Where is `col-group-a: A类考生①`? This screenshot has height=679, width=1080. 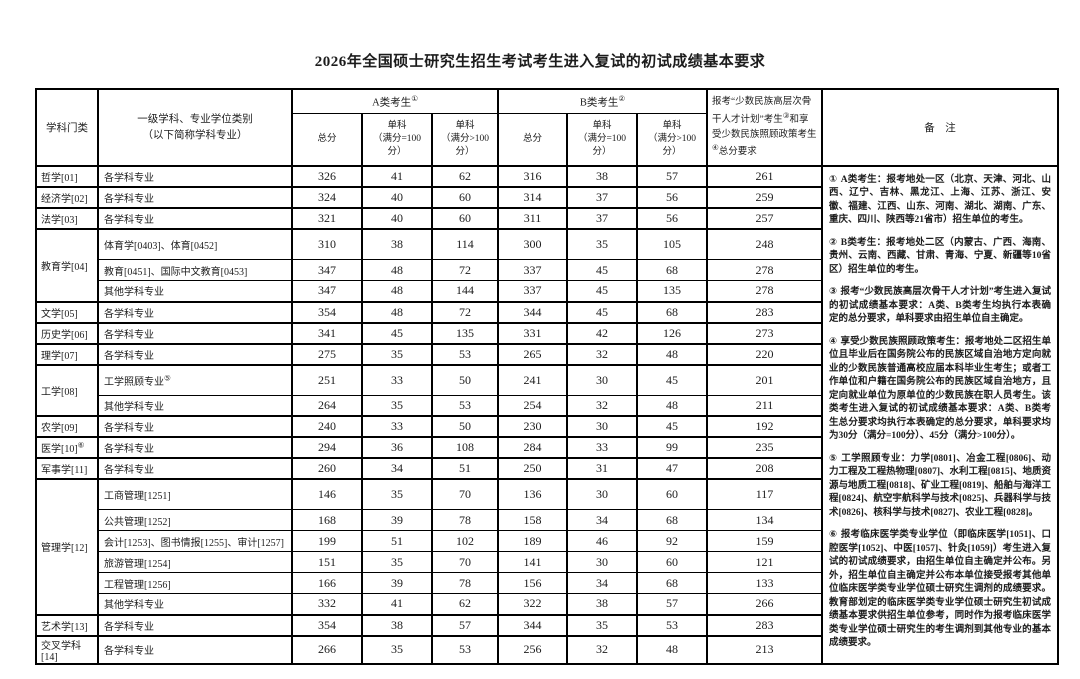 col-group-a: A类考生① is located at coordinates (395, 101).